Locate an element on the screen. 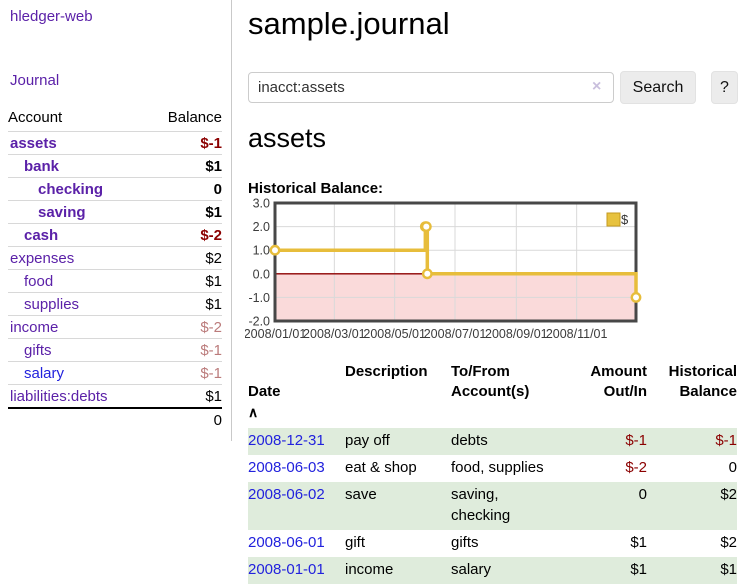  svg-text: 2.0 is located at coordinates (261, 227).